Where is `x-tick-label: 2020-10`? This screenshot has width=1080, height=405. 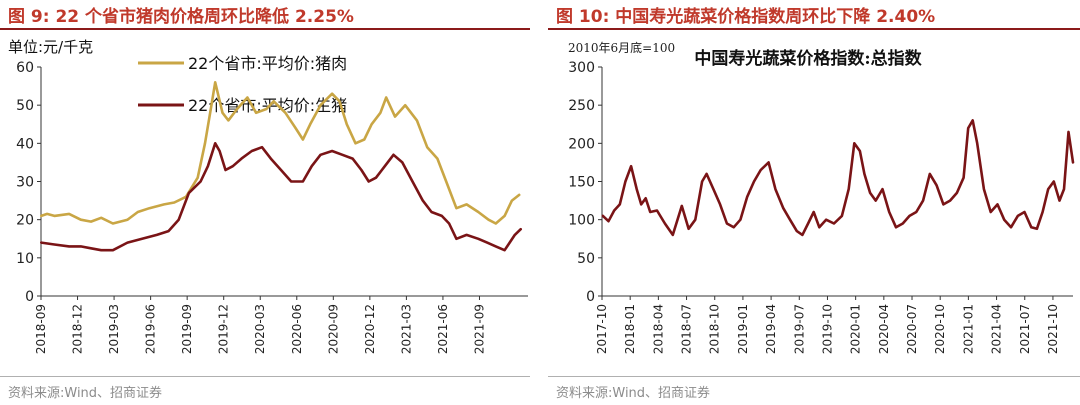 x-tick-label: 2020-10 is located at coordinates (940, 329).